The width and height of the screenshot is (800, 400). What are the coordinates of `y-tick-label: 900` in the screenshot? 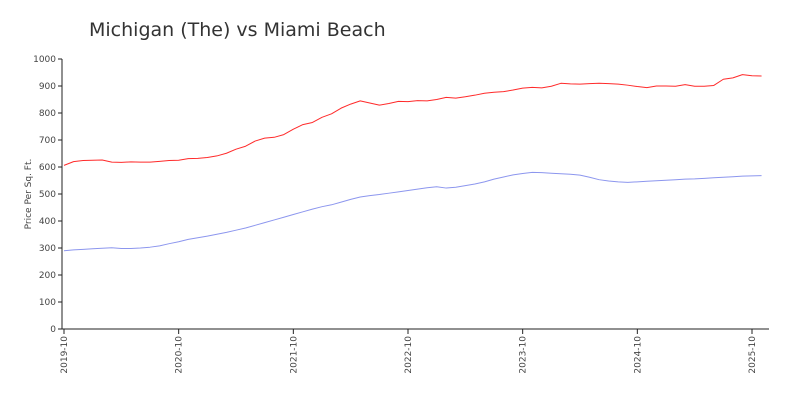 It's located at (47, 87).